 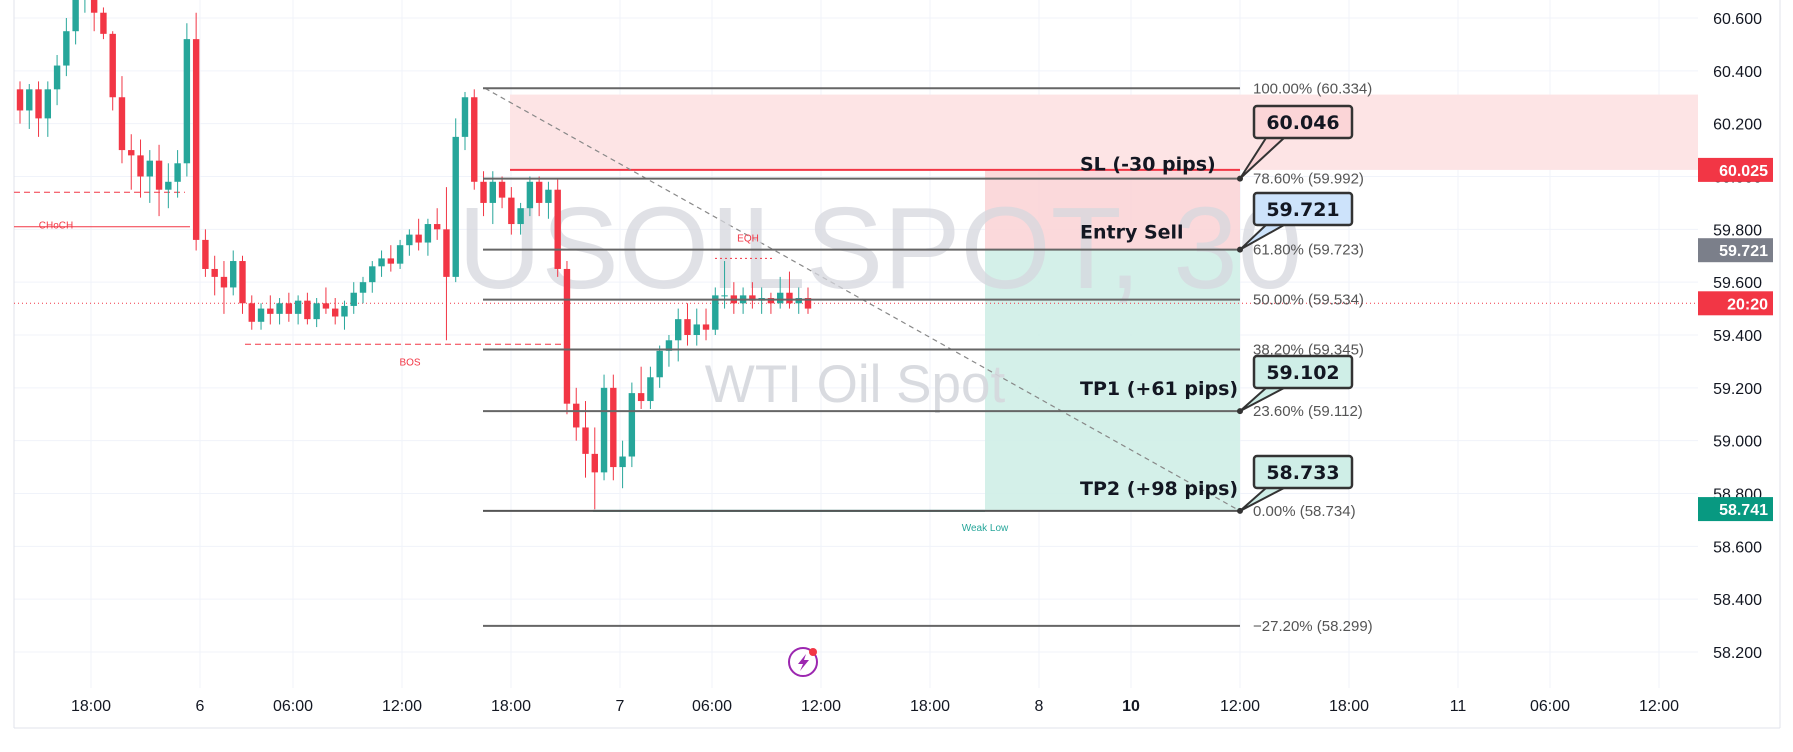 I want to click on price-badge-bg, so click(x=1735, y=303).